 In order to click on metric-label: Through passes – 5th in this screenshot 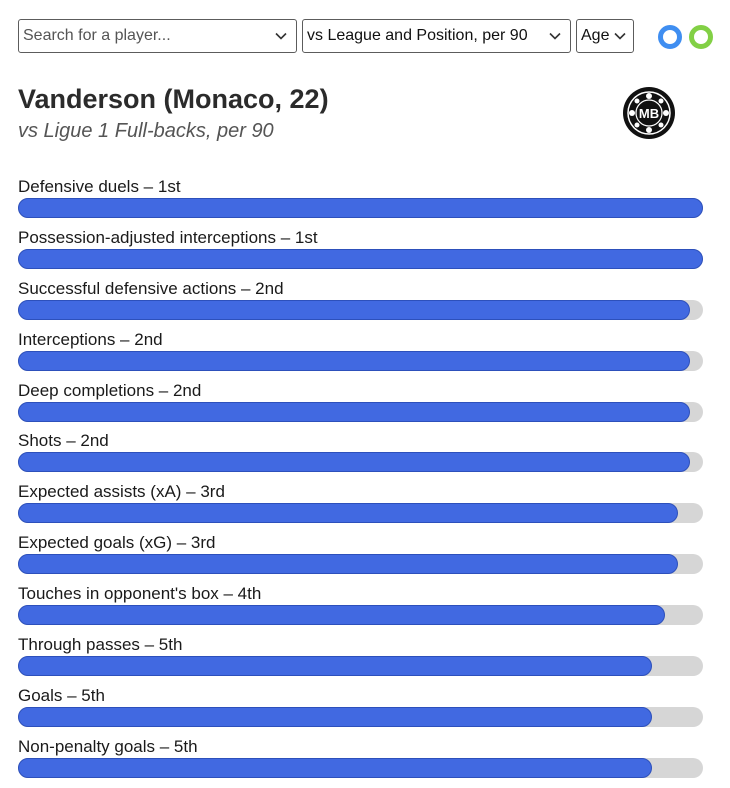, I will do `click(100, 645)`.